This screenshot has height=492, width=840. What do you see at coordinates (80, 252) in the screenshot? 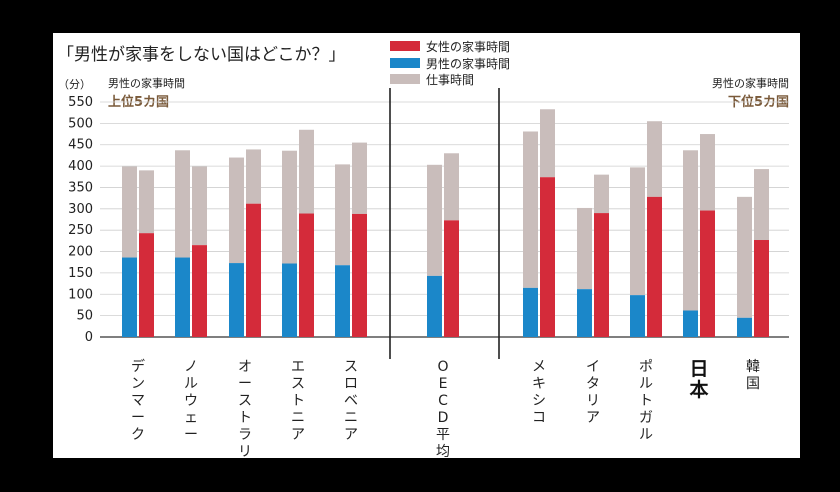
I see `y-tick-label: 200` at bounding box center [80, 252].